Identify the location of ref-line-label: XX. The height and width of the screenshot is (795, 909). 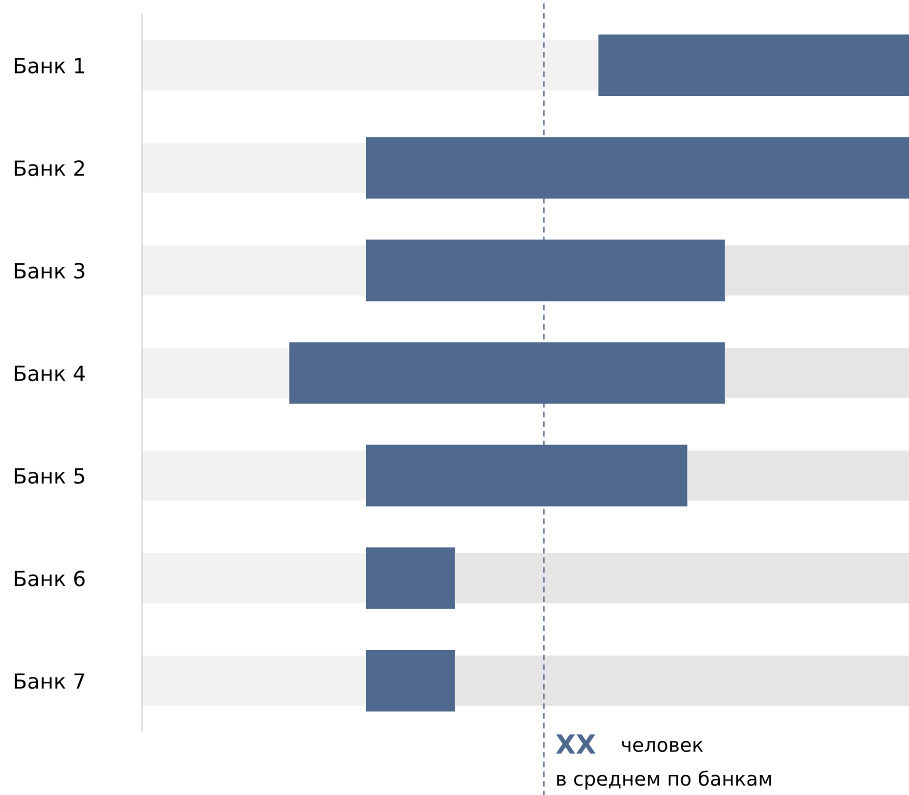
(576, 744).